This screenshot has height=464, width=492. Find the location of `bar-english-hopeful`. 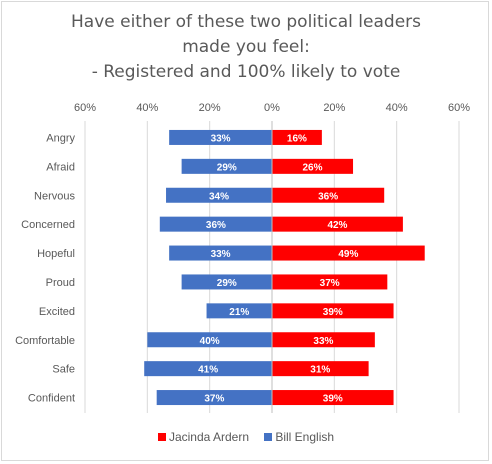

bar-english-hopeful is located at coordinates (220, 253).